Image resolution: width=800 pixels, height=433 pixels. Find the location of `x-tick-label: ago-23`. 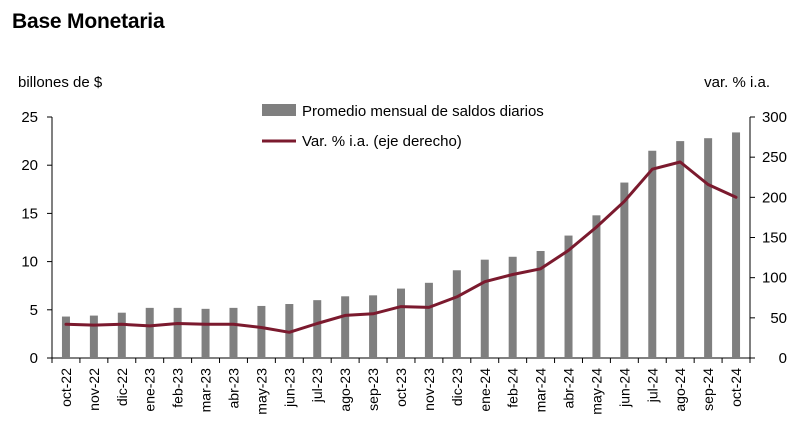

x-tick-label: ago-23 is located at coordinates (345, 390).